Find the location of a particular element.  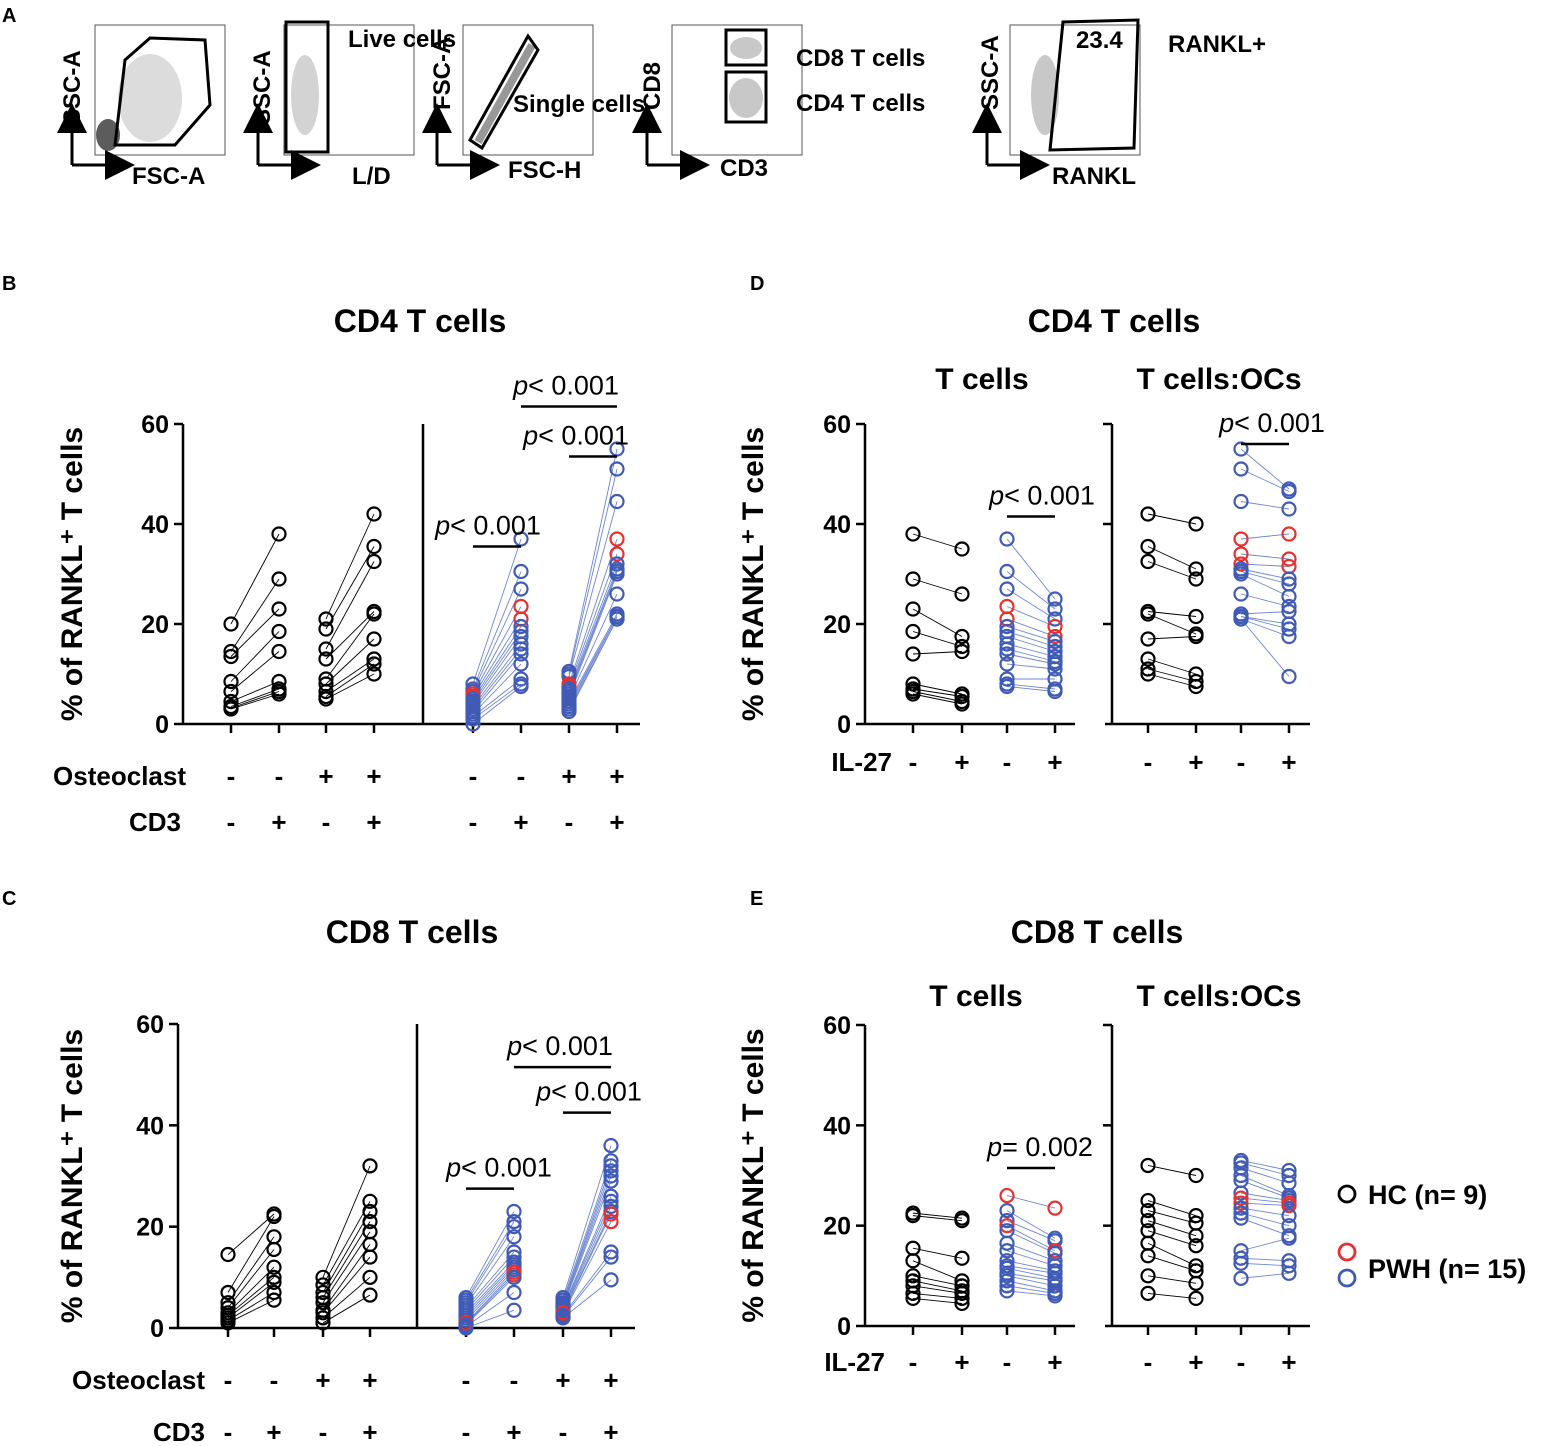

gate-plot-cd3-cd8: CD8 T cells CD4 T cells CD8 CD3 is located at coordinates (782, 103).